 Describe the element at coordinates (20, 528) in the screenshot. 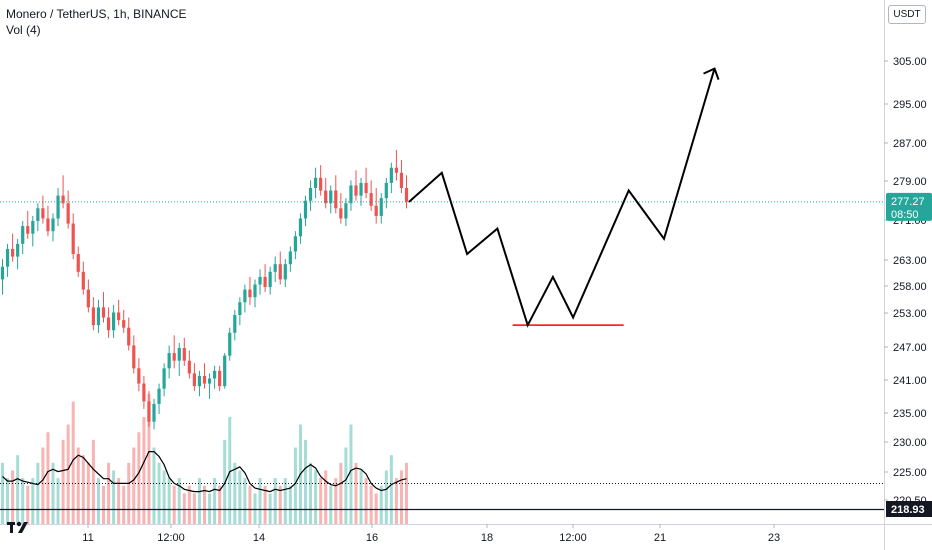

I see `tradingview-logo-icon` at that location.